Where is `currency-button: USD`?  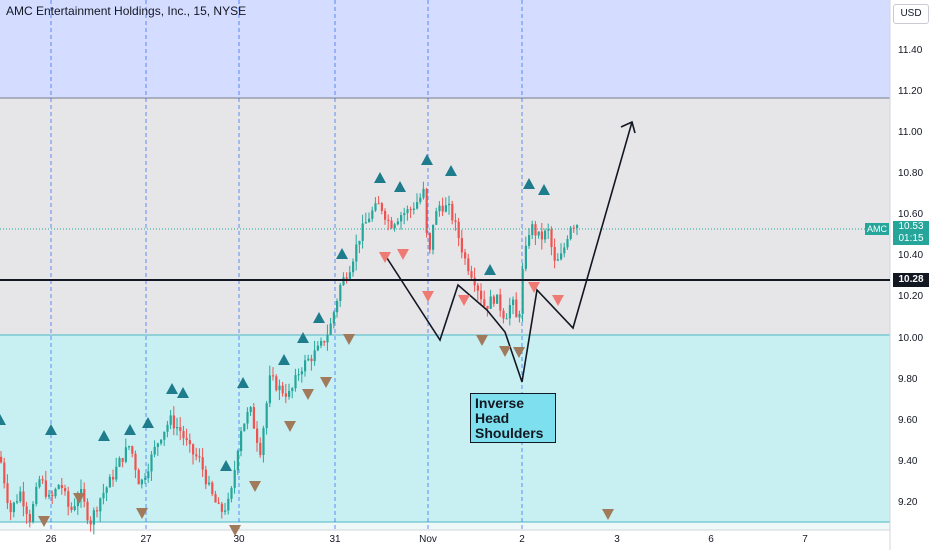
currency-button: USD is located at coordinates (911, 14).